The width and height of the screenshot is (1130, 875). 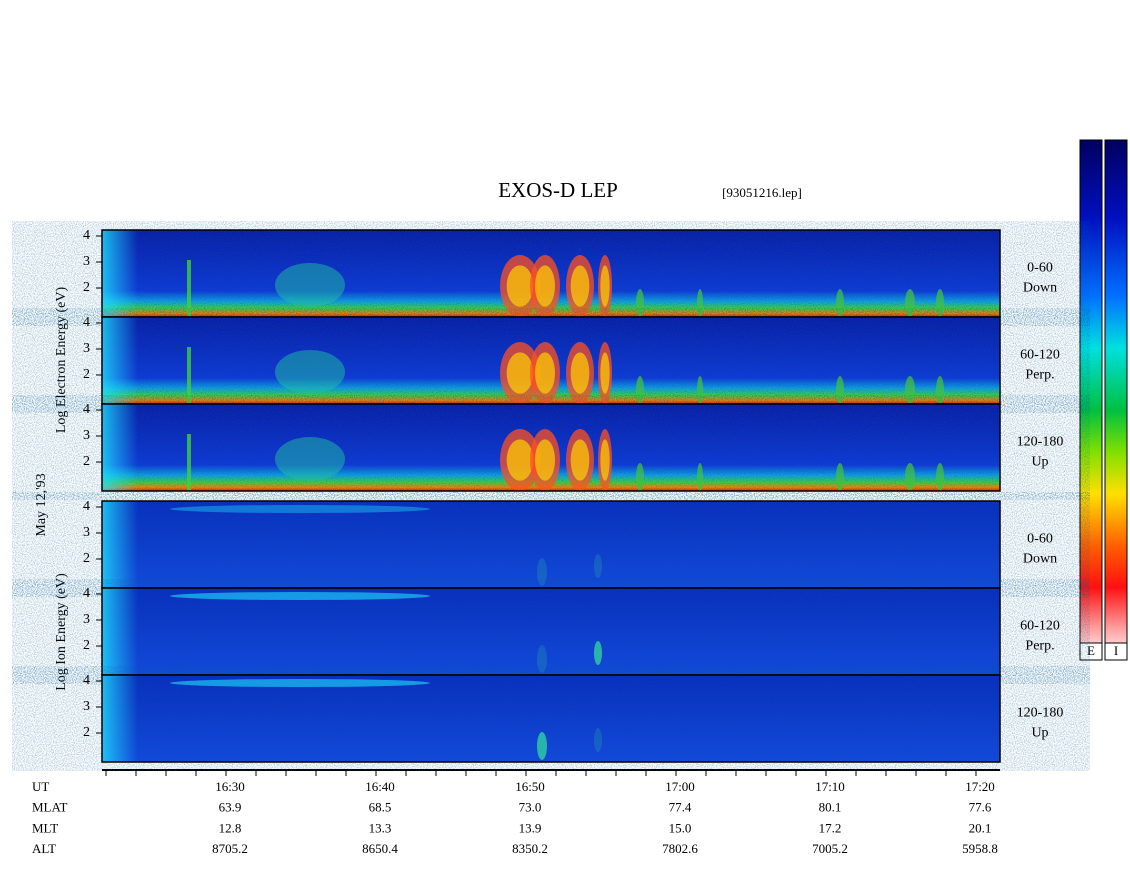 I want to click on row-value: 15.0, so click(x=680, y=827).